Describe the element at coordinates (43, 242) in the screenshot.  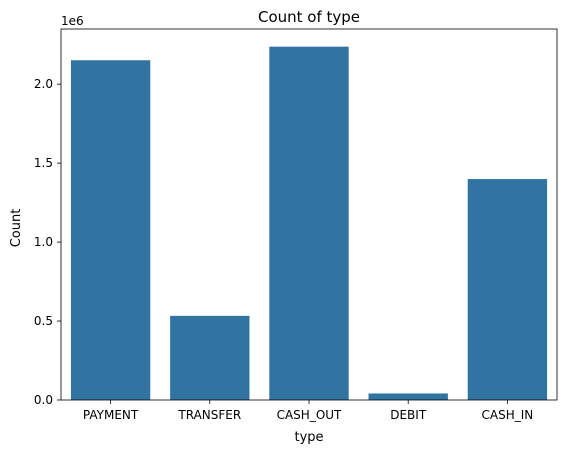
I see `y-tick-label: 1.0` at that location.